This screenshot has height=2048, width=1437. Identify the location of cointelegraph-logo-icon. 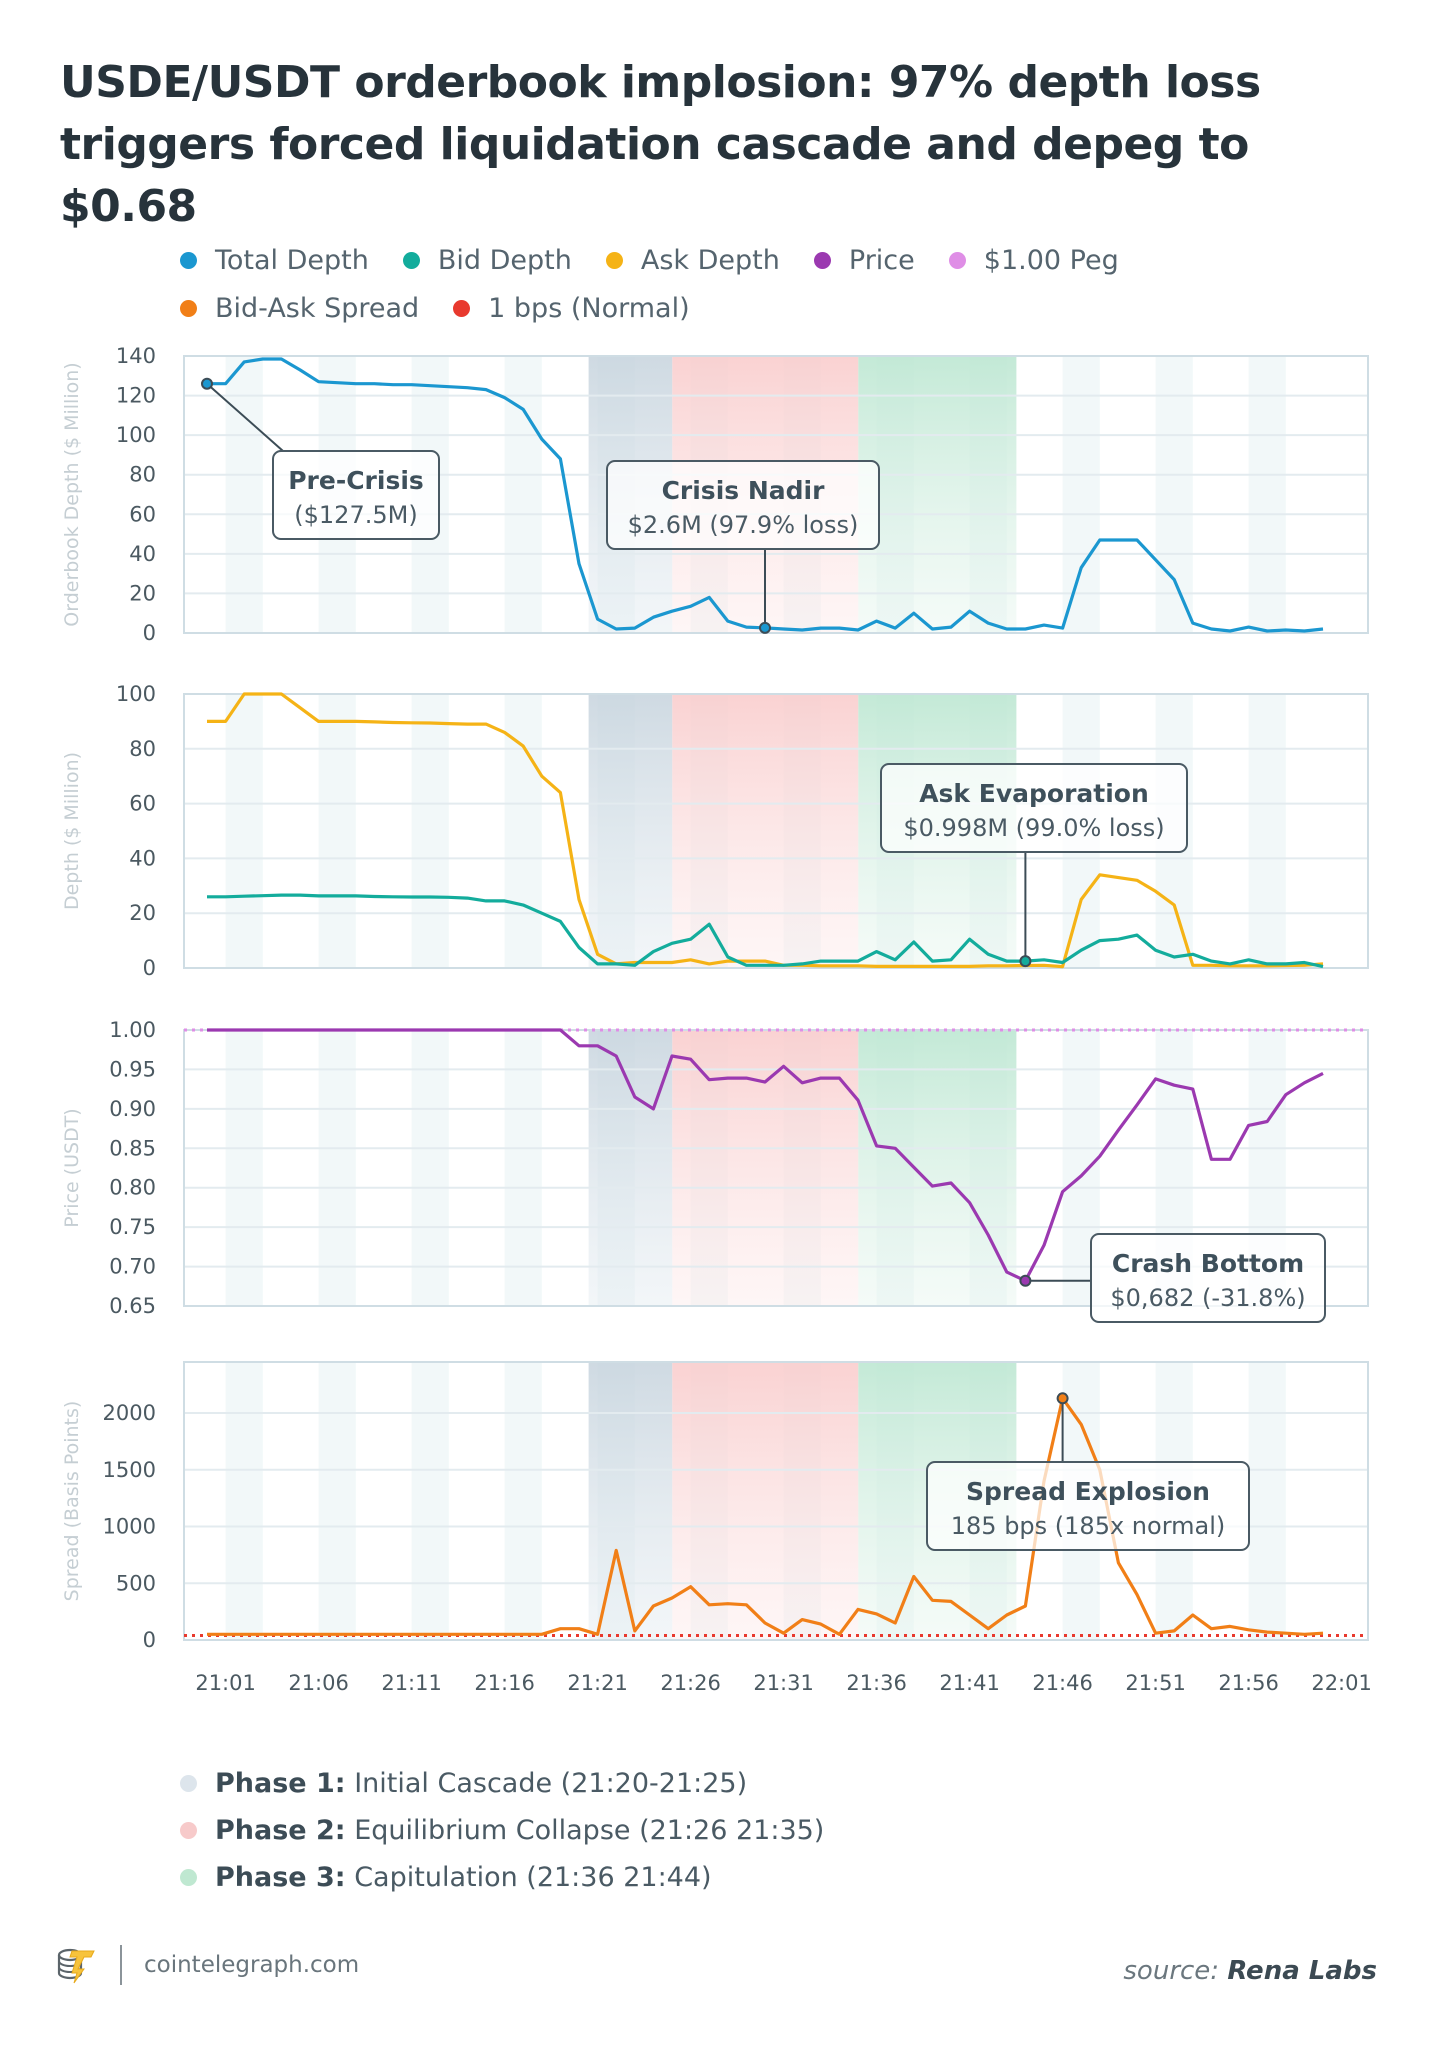
(76, 1966).